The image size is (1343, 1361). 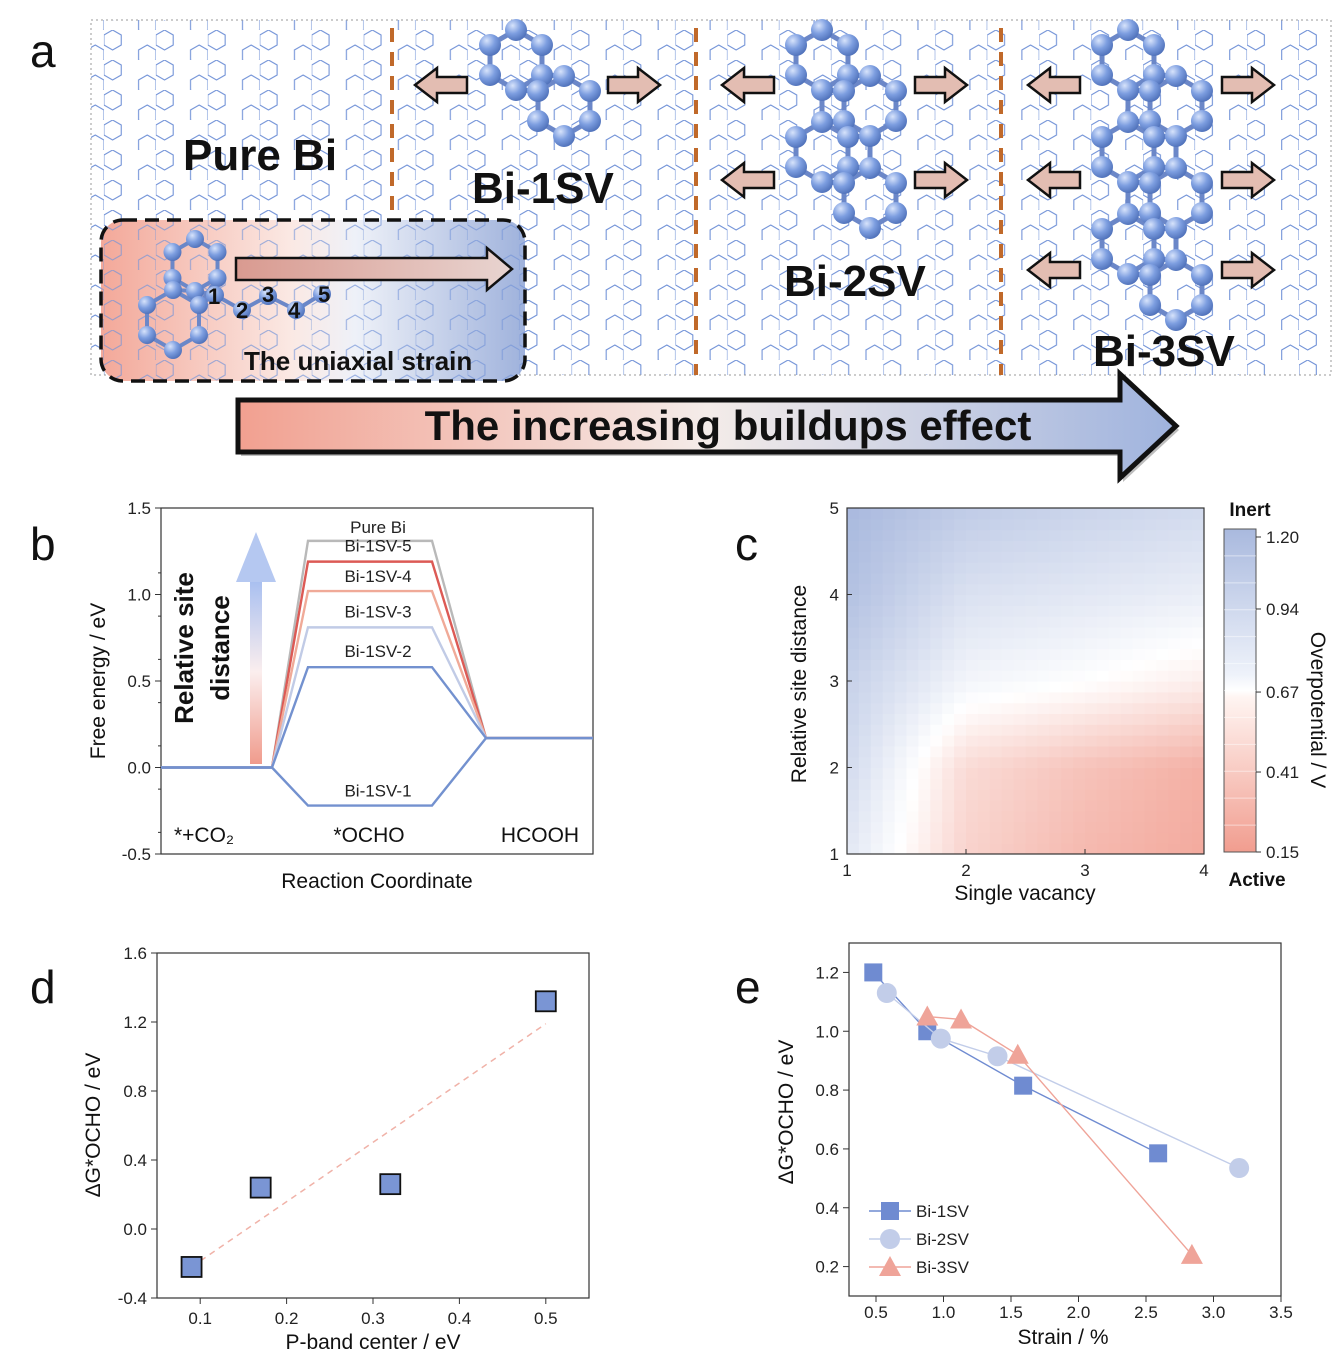 I want to click on xtick-label-d: 0.3, so click(x=373, y=1318).